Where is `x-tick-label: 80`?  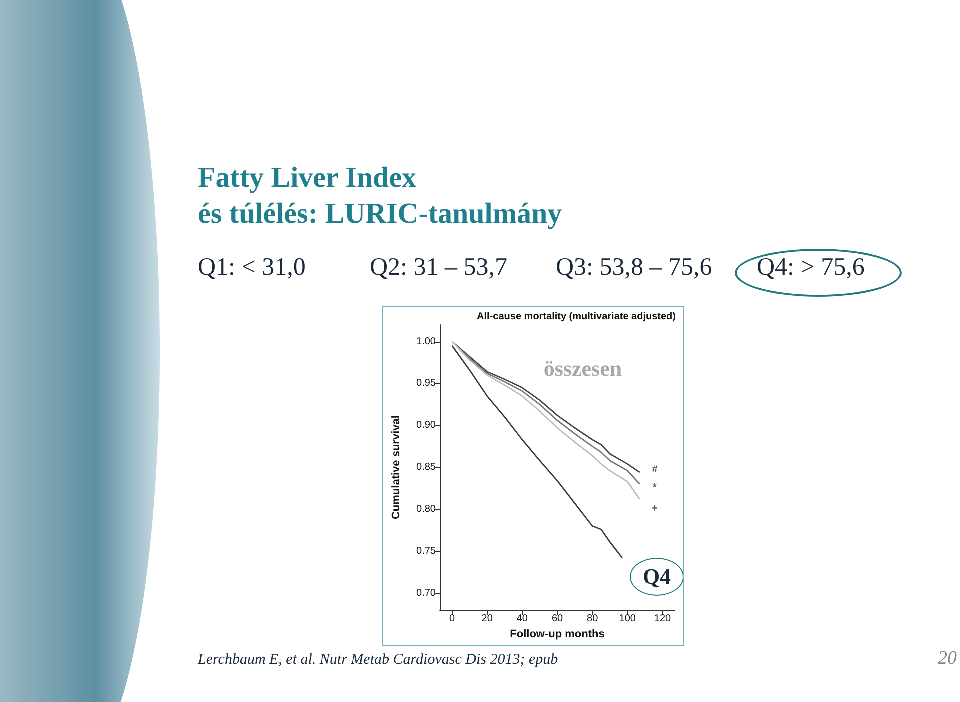
x-tick-label: 80 is located at coordinates (593, 619).